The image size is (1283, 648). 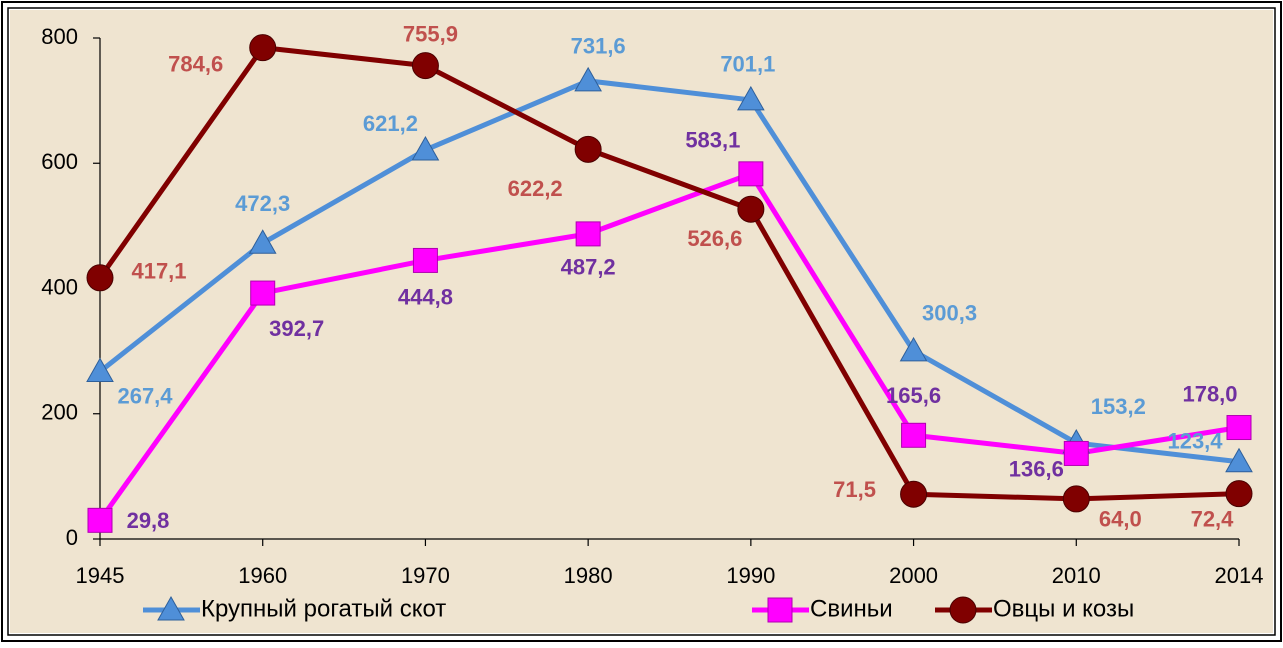 I want to click on data-label: 71,5, so click(x=854, y=489).